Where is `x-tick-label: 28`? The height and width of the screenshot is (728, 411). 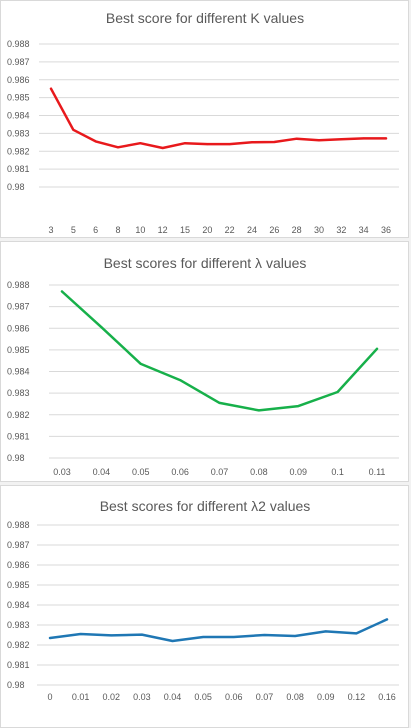 x-tick-label: 28 is located at coordinates (297, 230).